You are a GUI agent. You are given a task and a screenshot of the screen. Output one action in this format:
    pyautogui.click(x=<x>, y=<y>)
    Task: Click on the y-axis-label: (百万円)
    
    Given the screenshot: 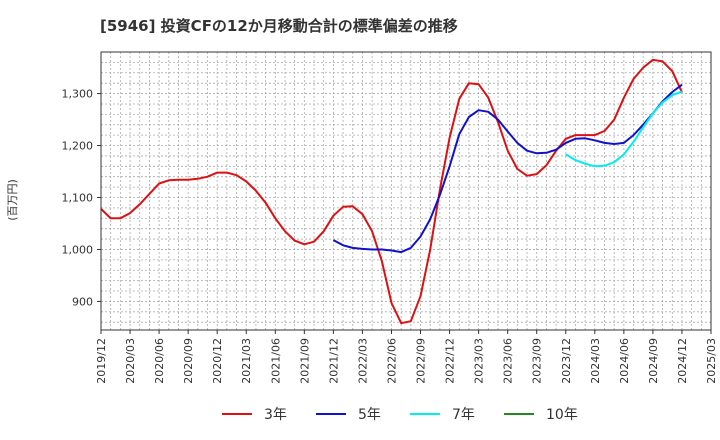 What is the action you would take?
    pyautogui.click(x=12, y=200)
    